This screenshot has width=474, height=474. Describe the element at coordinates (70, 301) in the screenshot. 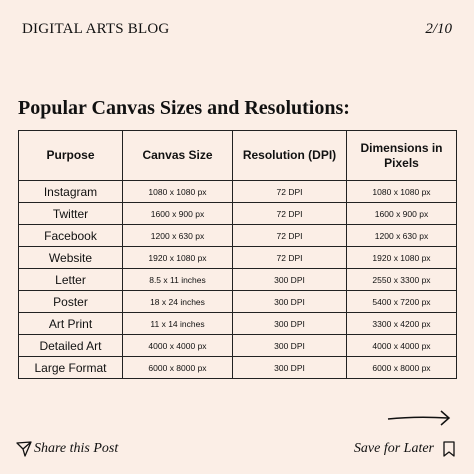

I see `table-cell: Poster` at that location.